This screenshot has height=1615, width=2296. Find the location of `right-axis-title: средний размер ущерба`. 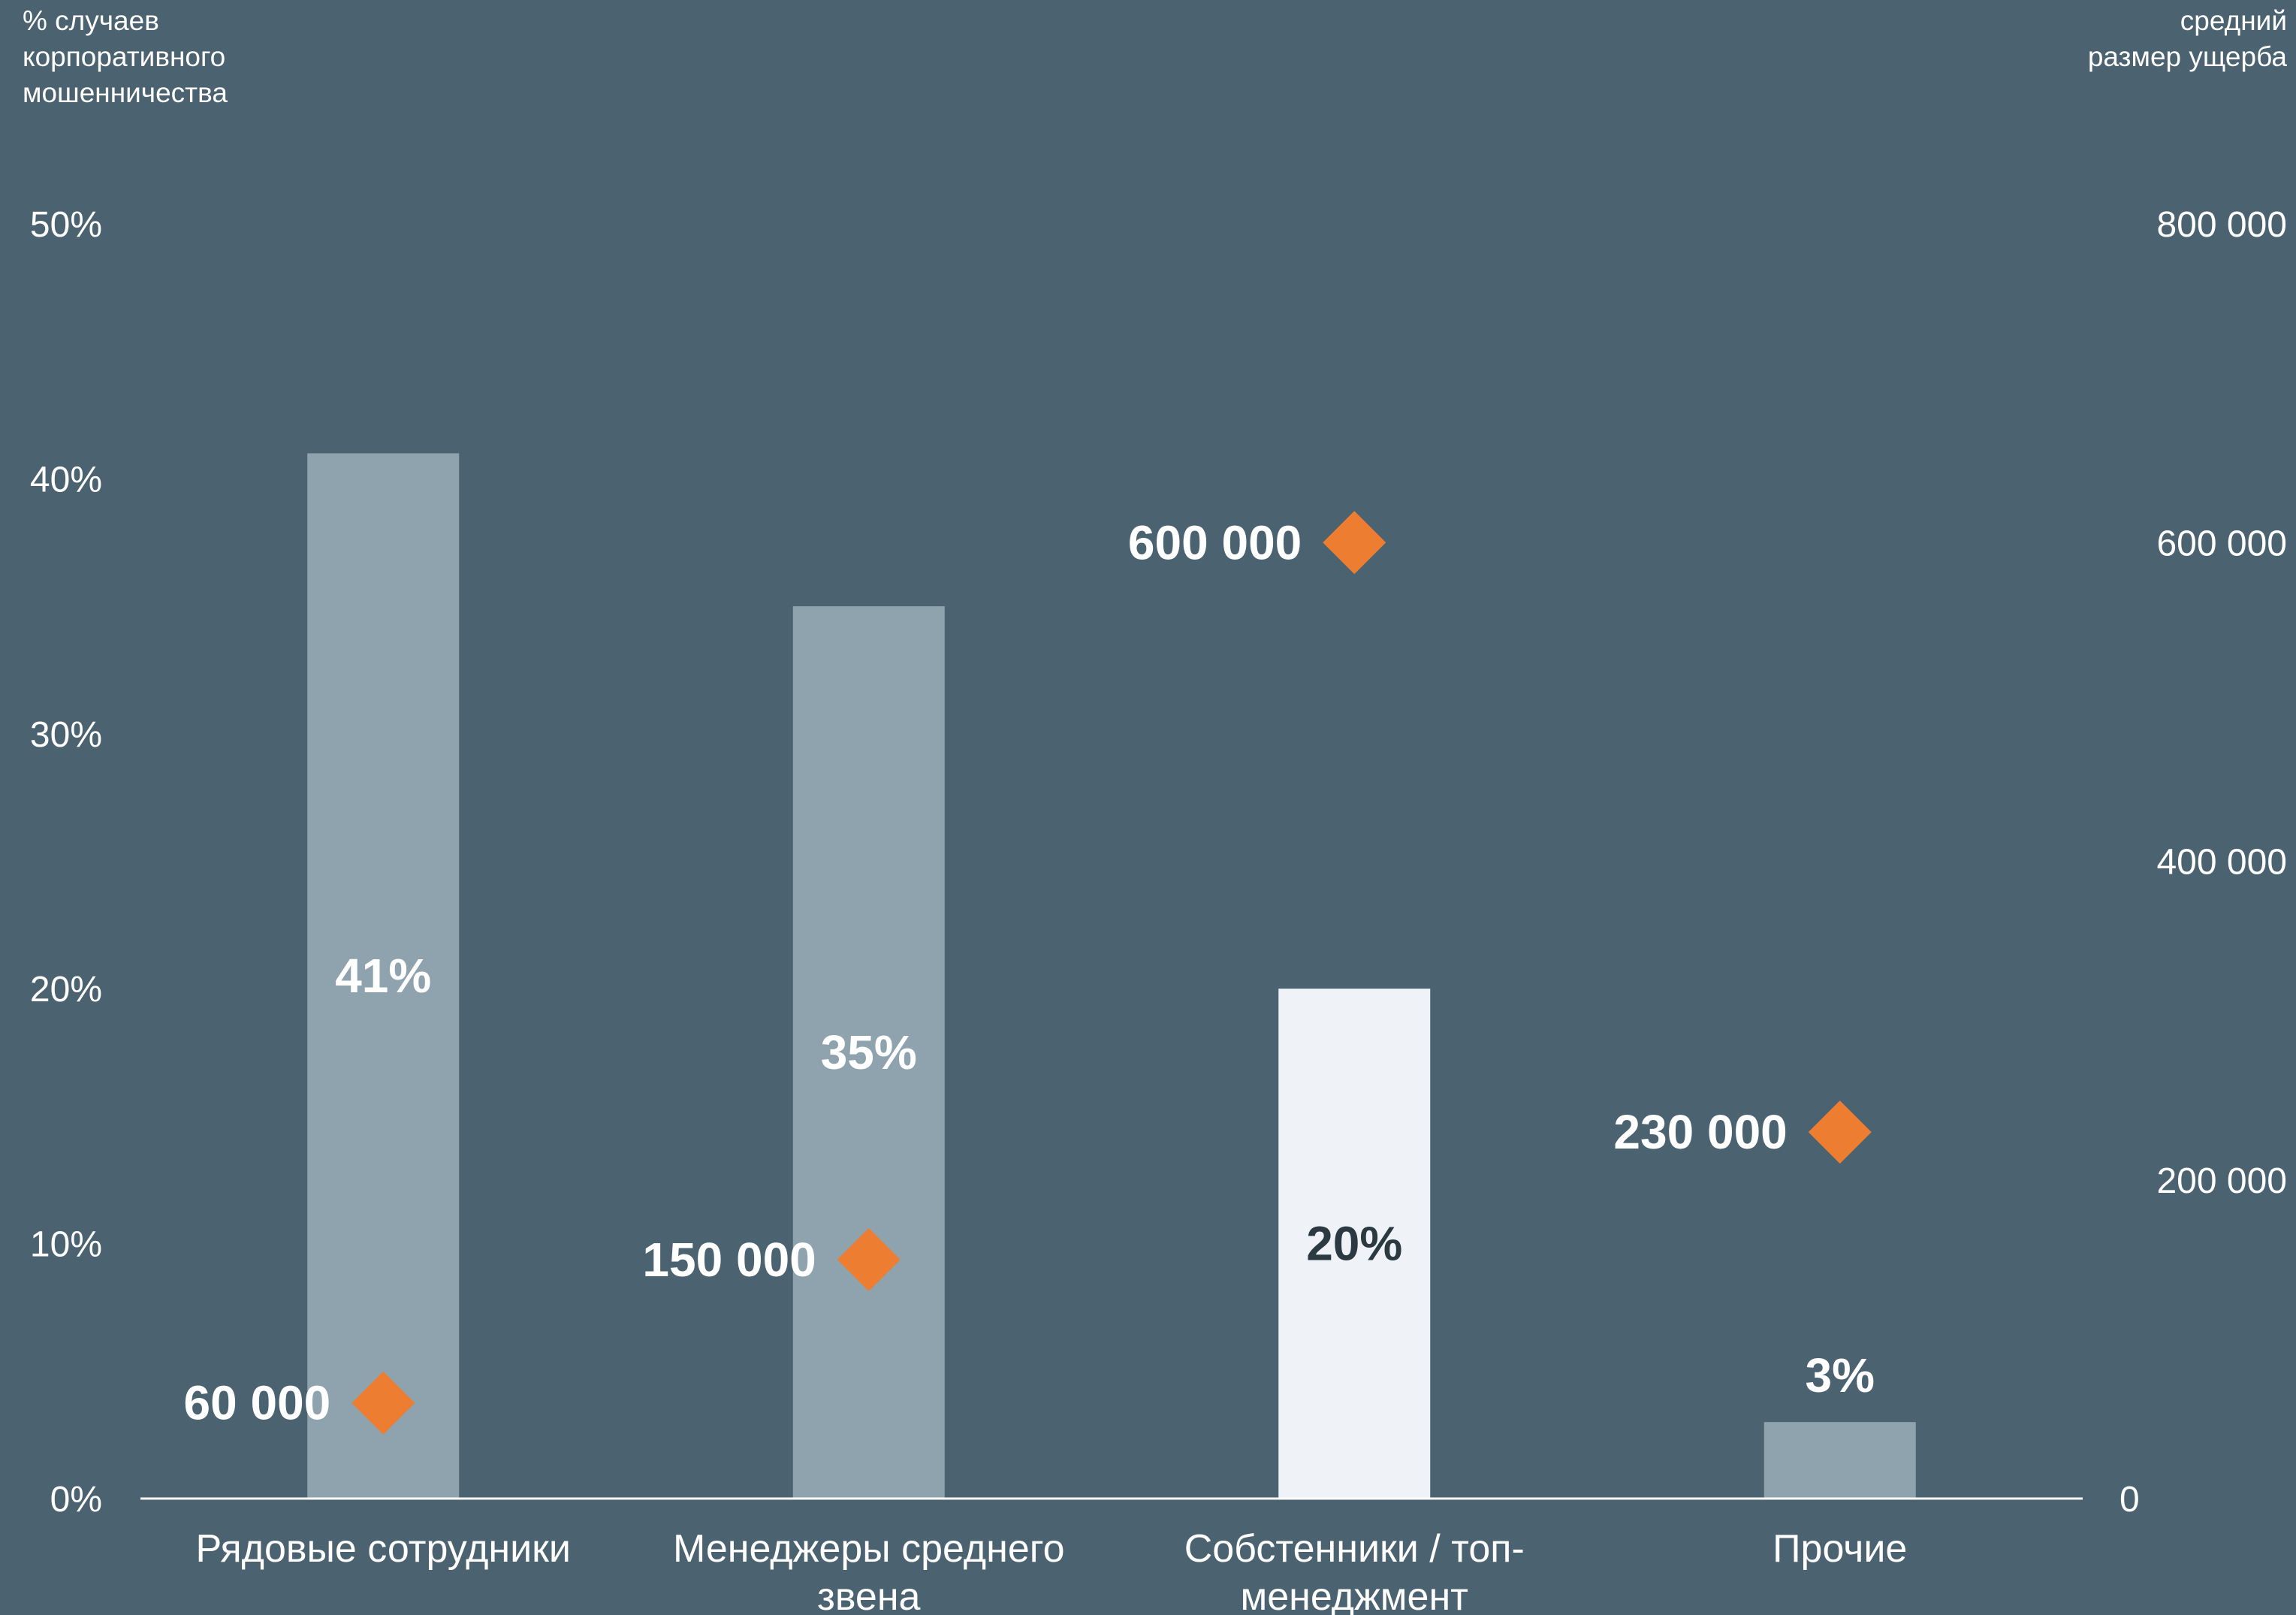

right-axis-title: средний размер ущерба is located at coordinates (2188, 39).